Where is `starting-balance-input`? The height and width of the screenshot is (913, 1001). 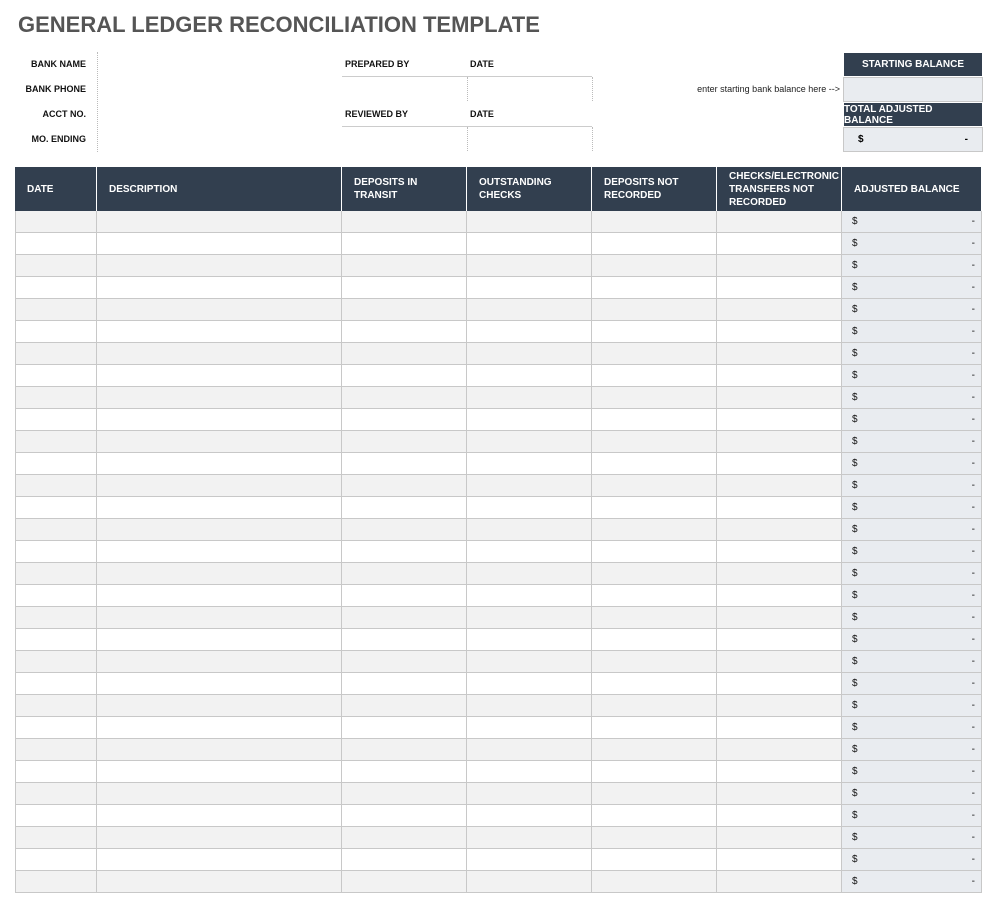
starting-balance-input is located at coordinates (913, 89).